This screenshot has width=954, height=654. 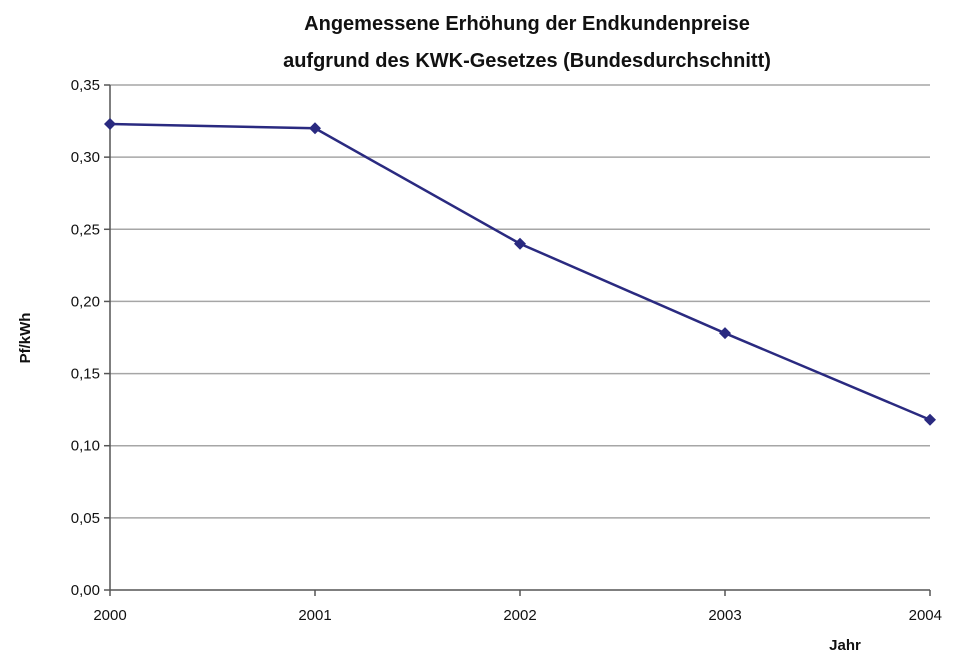 I want to click on x-tick-label: 2001, so click(x=314, y=615).